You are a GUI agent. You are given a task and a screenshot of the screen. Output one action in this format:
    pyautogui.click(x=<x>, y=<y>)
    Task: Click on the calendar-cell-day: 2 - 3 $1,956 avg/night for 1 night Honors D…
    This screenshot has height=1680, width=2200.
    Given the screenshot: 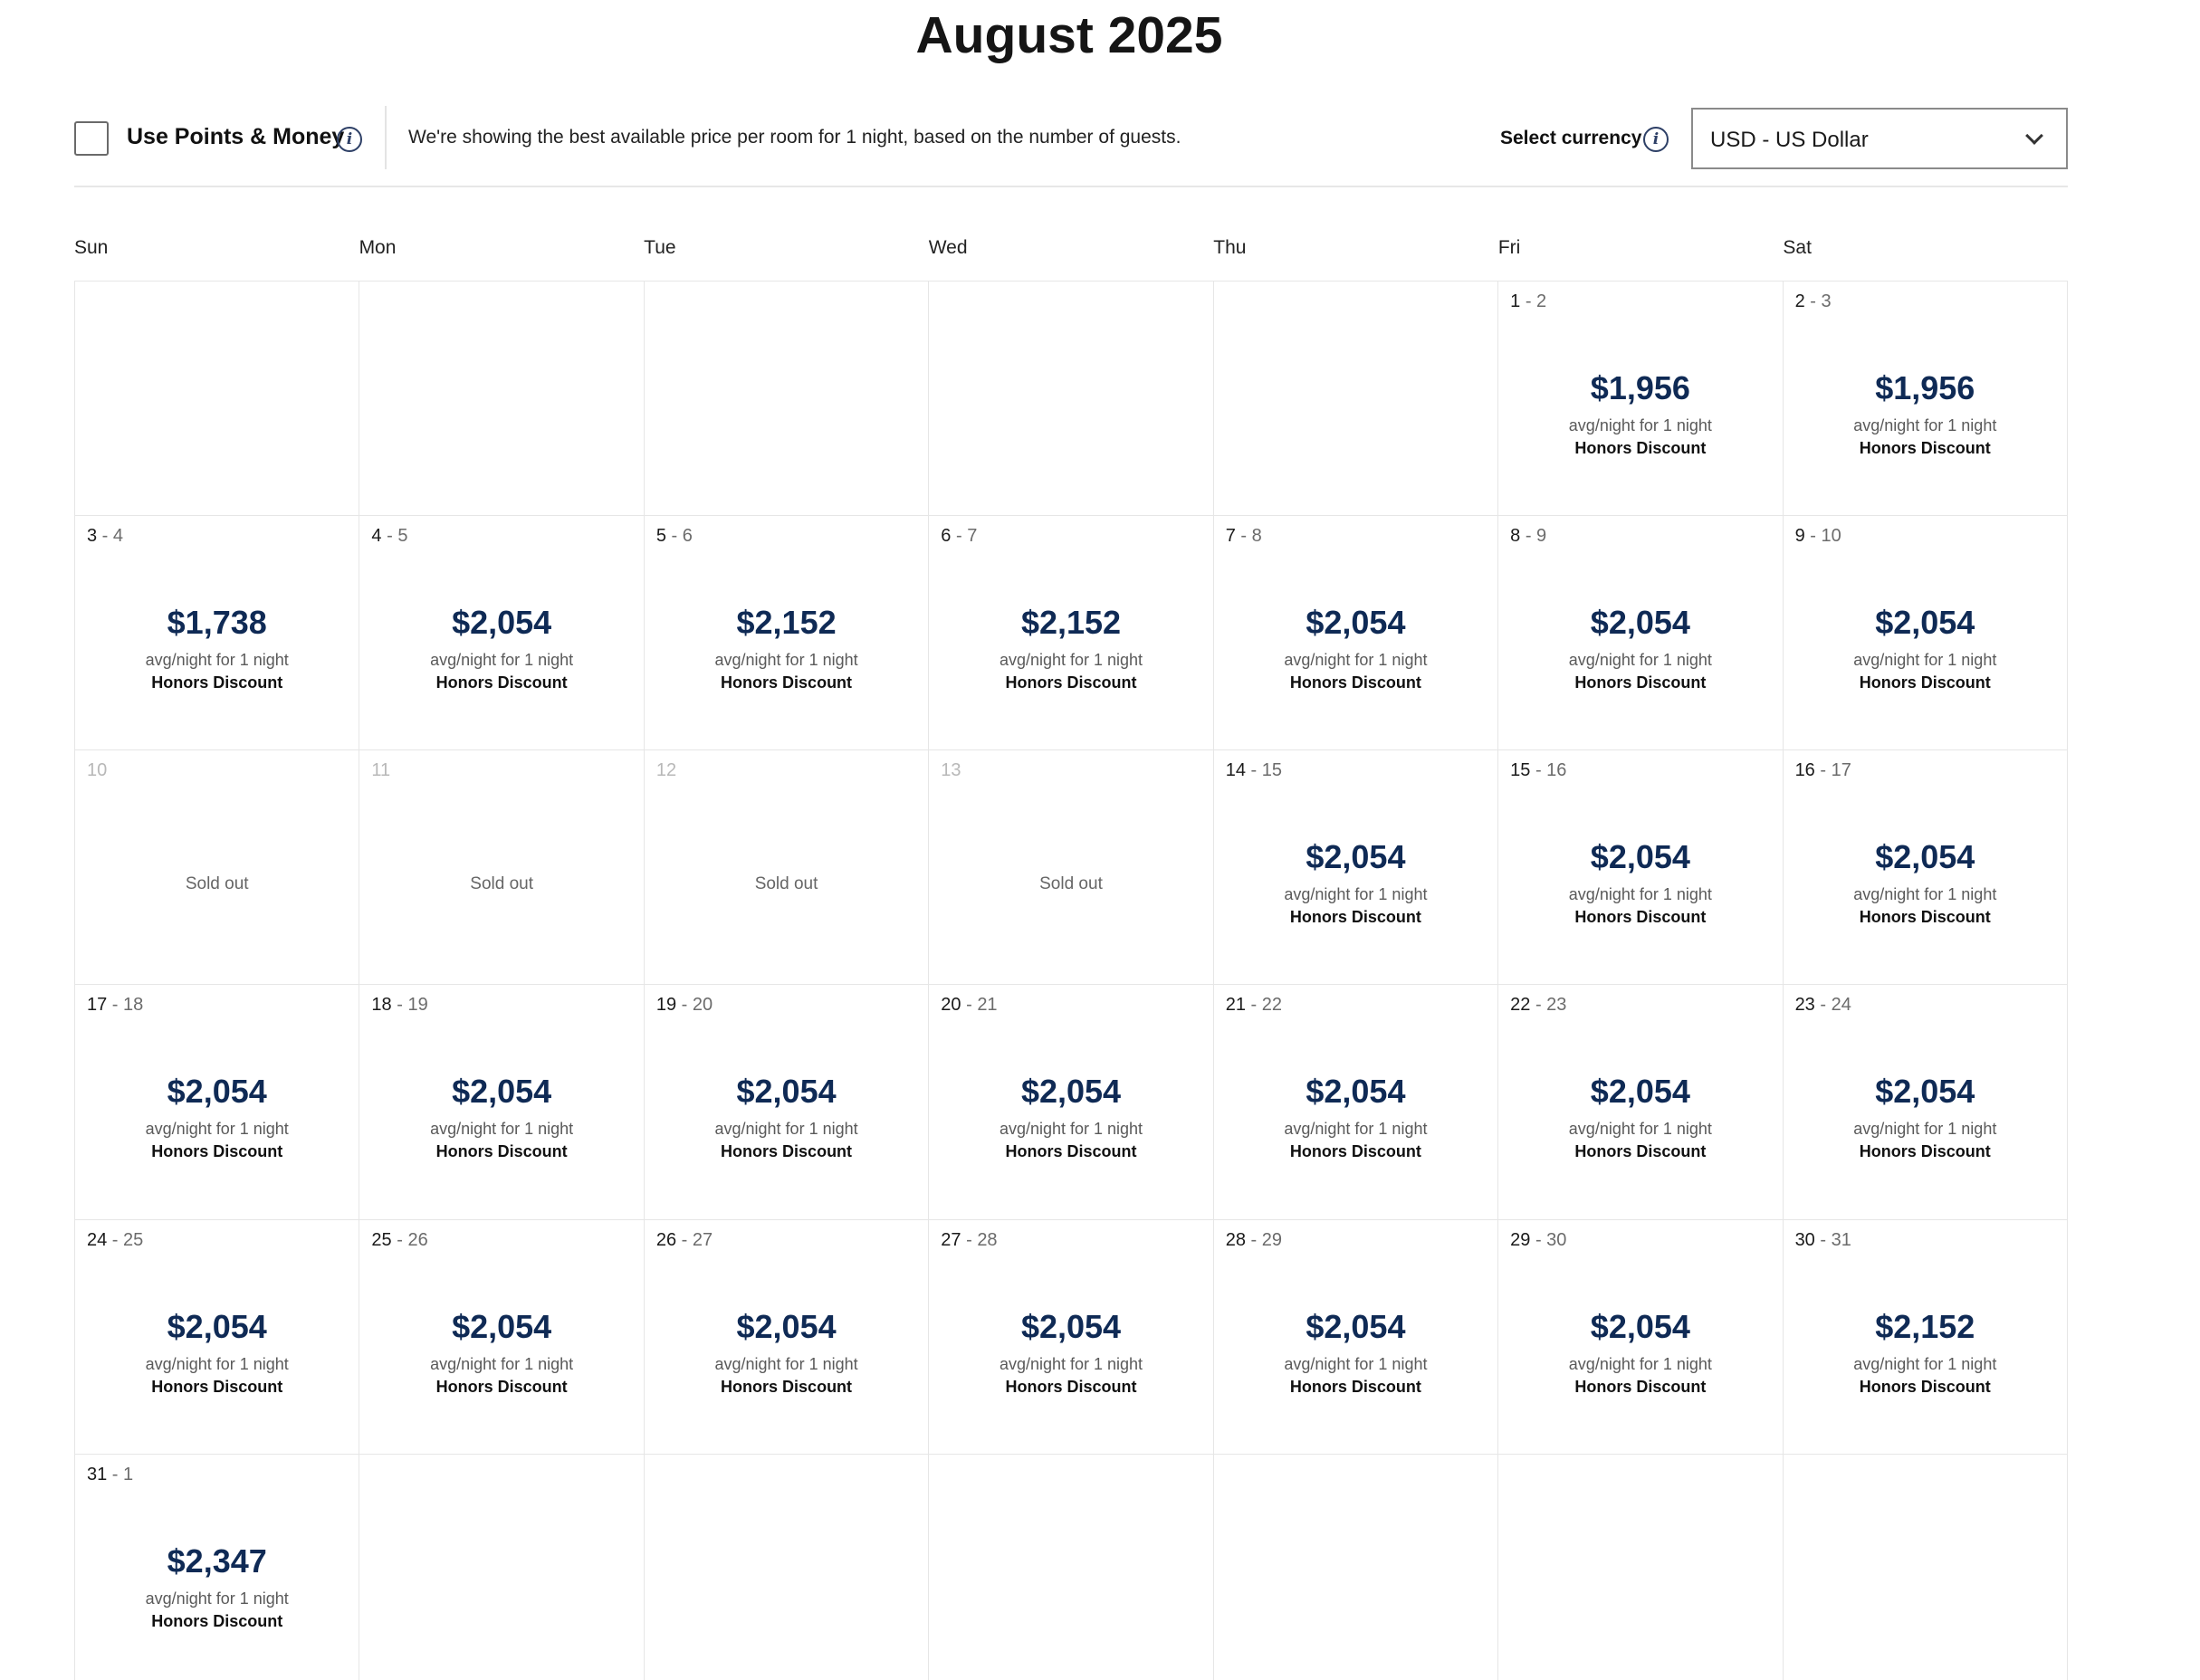 What is the action you would take?
    pyautogui.click(x=1925, y=400)
    